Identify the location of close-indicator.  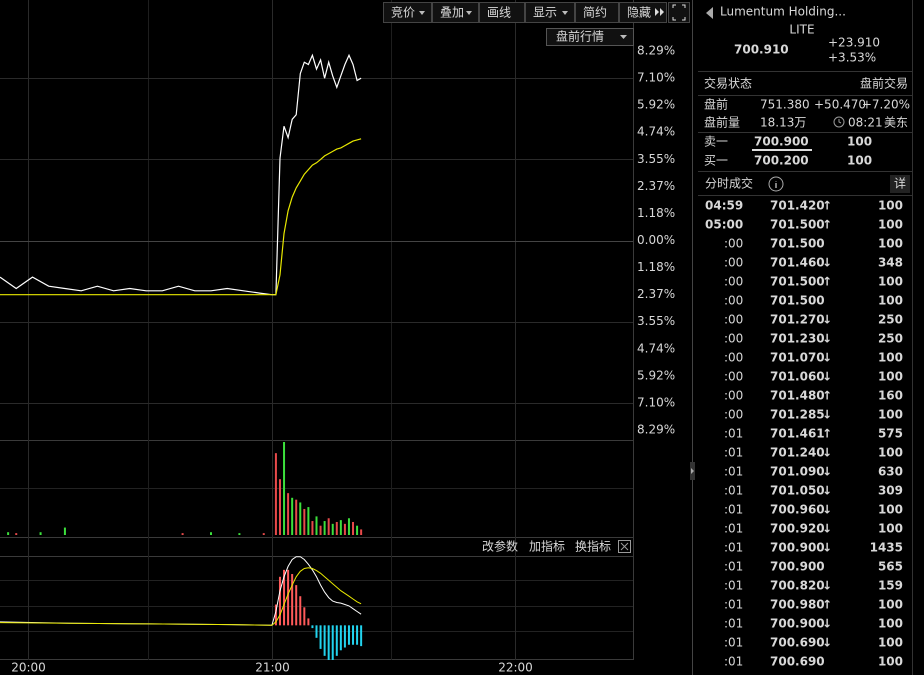
(624, 546).